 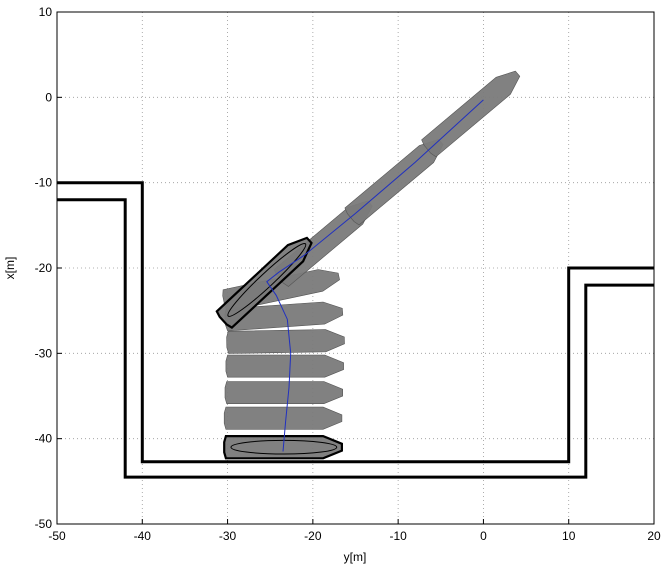 I want to click on x-tick-label: 0, so click(x=483, y=536).